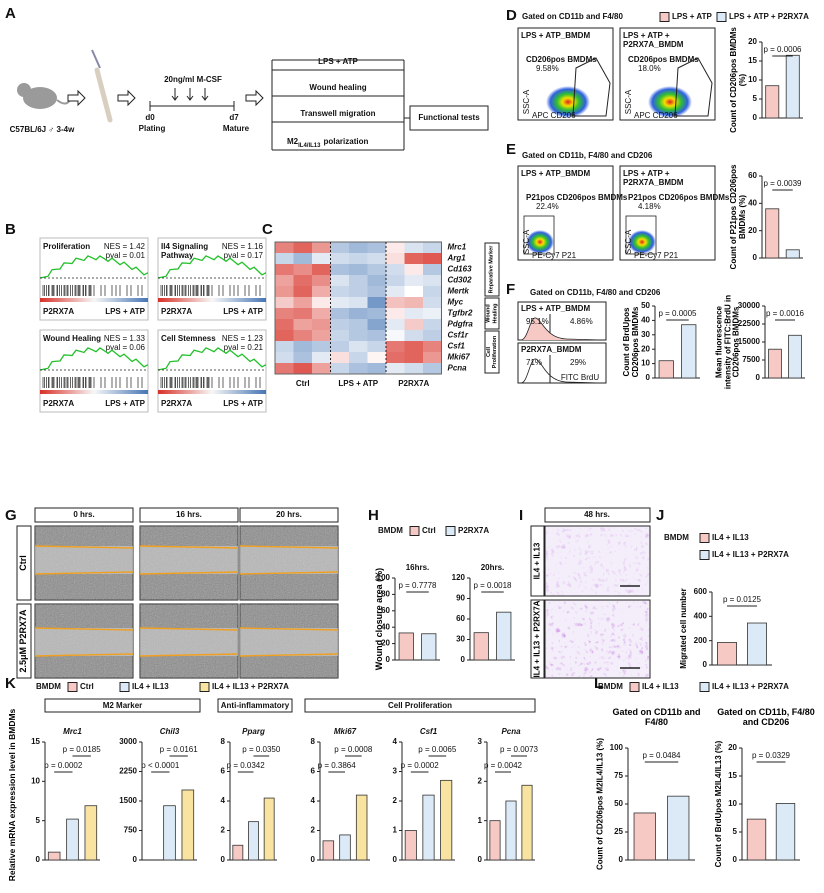 The image size is (824, 893). I want to click on legend-label: Ctrl, so click(87, 686).